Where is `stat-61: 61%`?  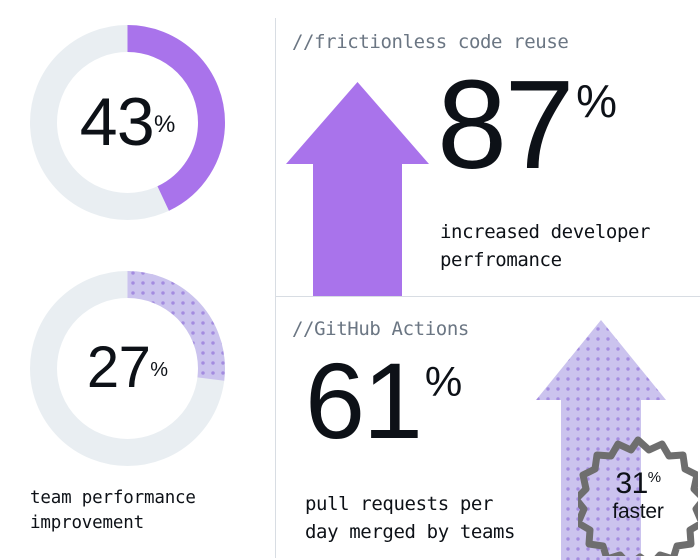
stat-61: 61% is located at coordinates (383, 401).